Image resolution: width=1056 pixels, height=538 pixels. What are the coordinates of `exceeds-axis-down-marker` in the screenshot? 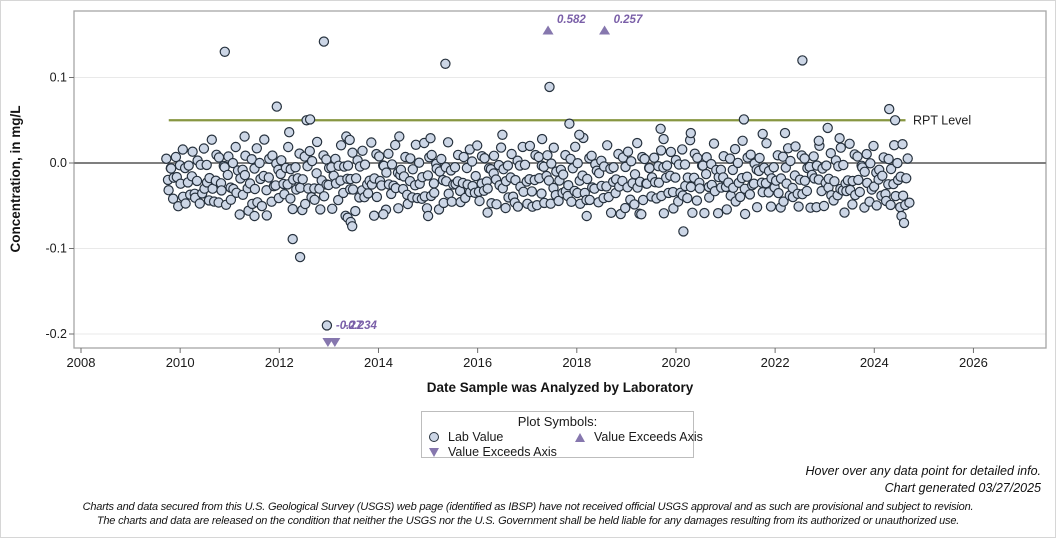 It's located at (328, 342).